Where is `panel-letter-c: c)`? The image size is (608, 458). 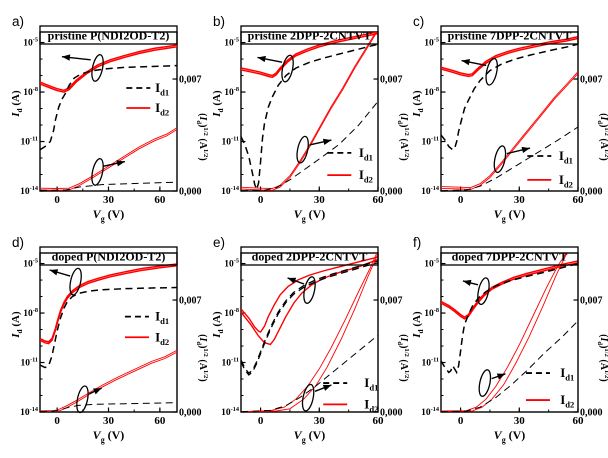
panel-letter-c: c) is located at coordinates (418, 21).